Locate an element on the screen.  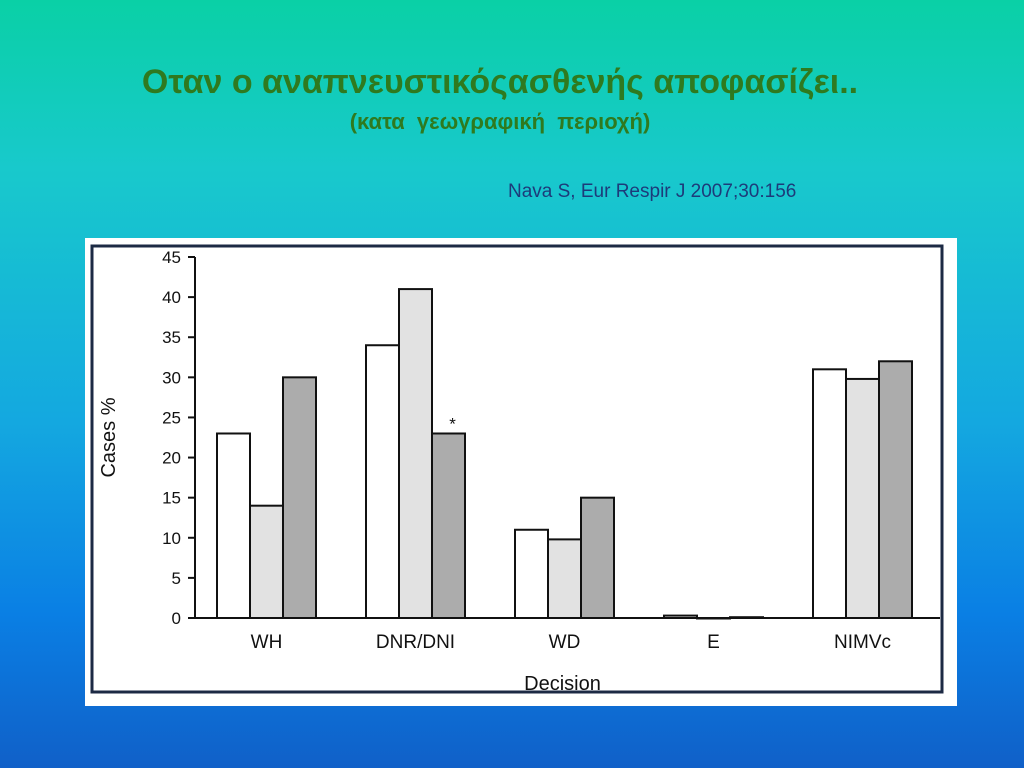
y-tick-label: 25 is located at coordinates (171, 417).